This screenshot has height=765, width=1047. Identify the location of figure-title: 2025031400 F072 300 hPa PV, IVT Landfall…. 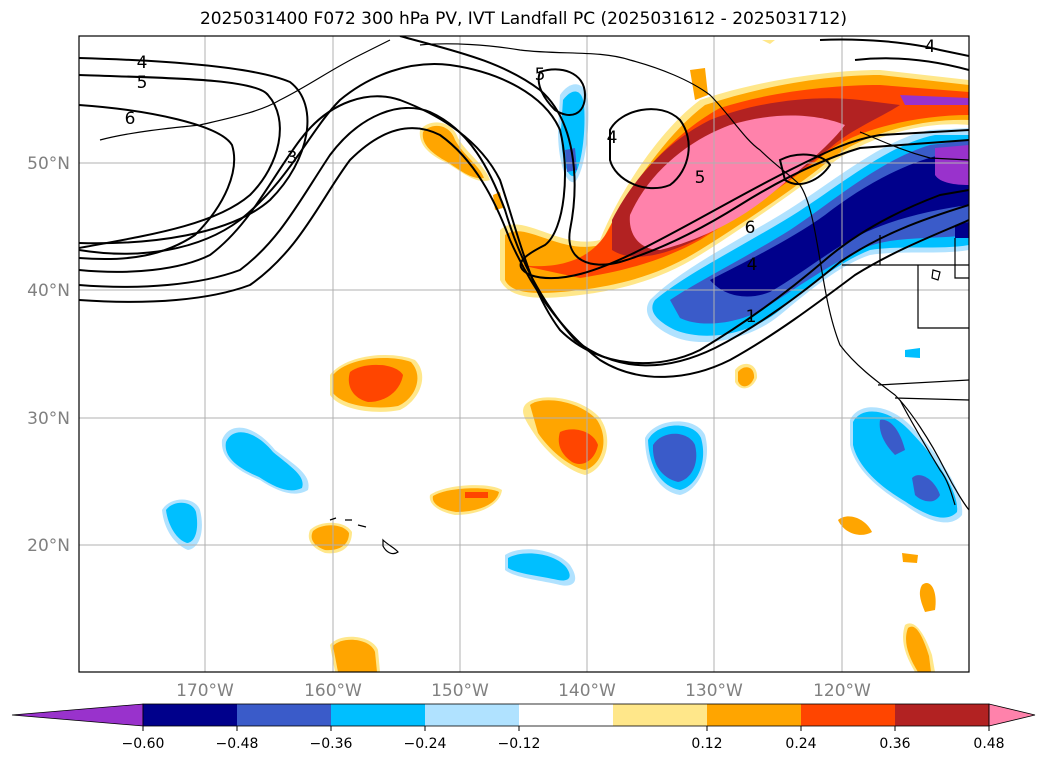
(523, 19).